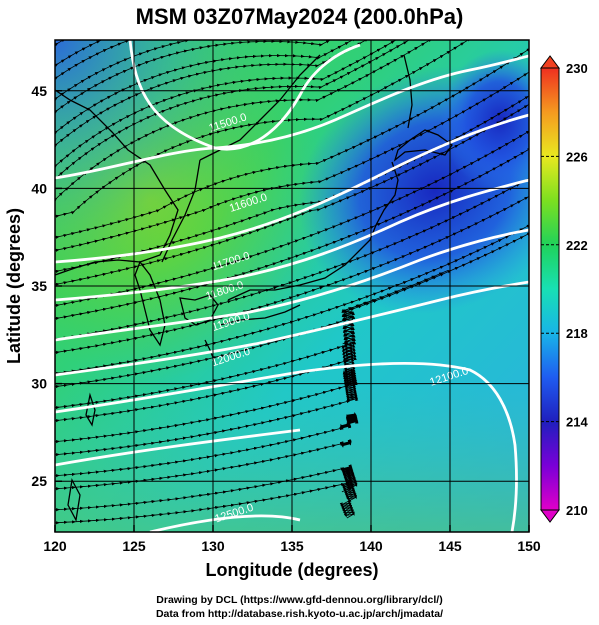  Describe the element at coordinates (14, 286) in the screenshot. I see `y-axis-label: Latitude (degrees)` at that location.